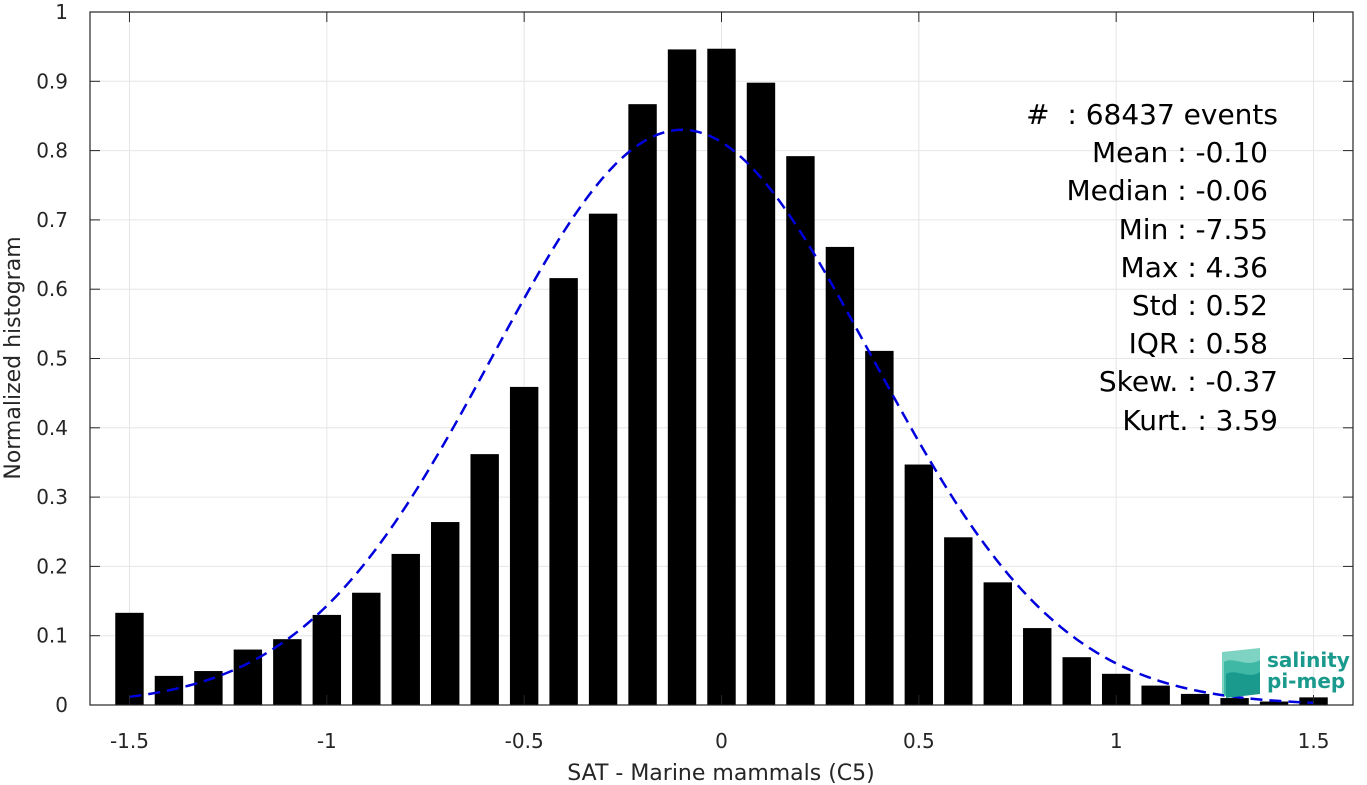  Describe the element at coordinates (1314, 741) in the screenshot. I see `x-tick-label: 1.5` at that location.